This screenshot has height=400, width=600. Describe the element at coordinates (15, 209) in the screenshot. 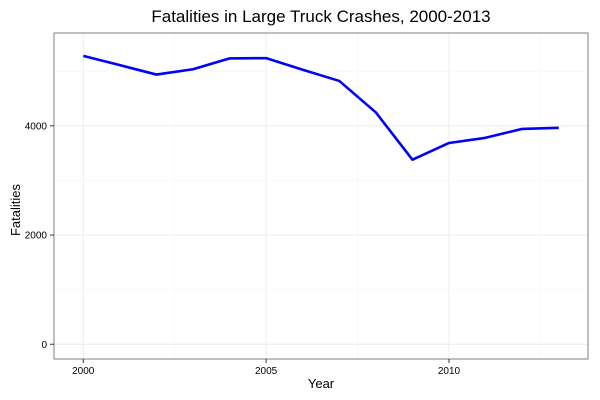

I see `y-axis-label: Fatalities` at that location.